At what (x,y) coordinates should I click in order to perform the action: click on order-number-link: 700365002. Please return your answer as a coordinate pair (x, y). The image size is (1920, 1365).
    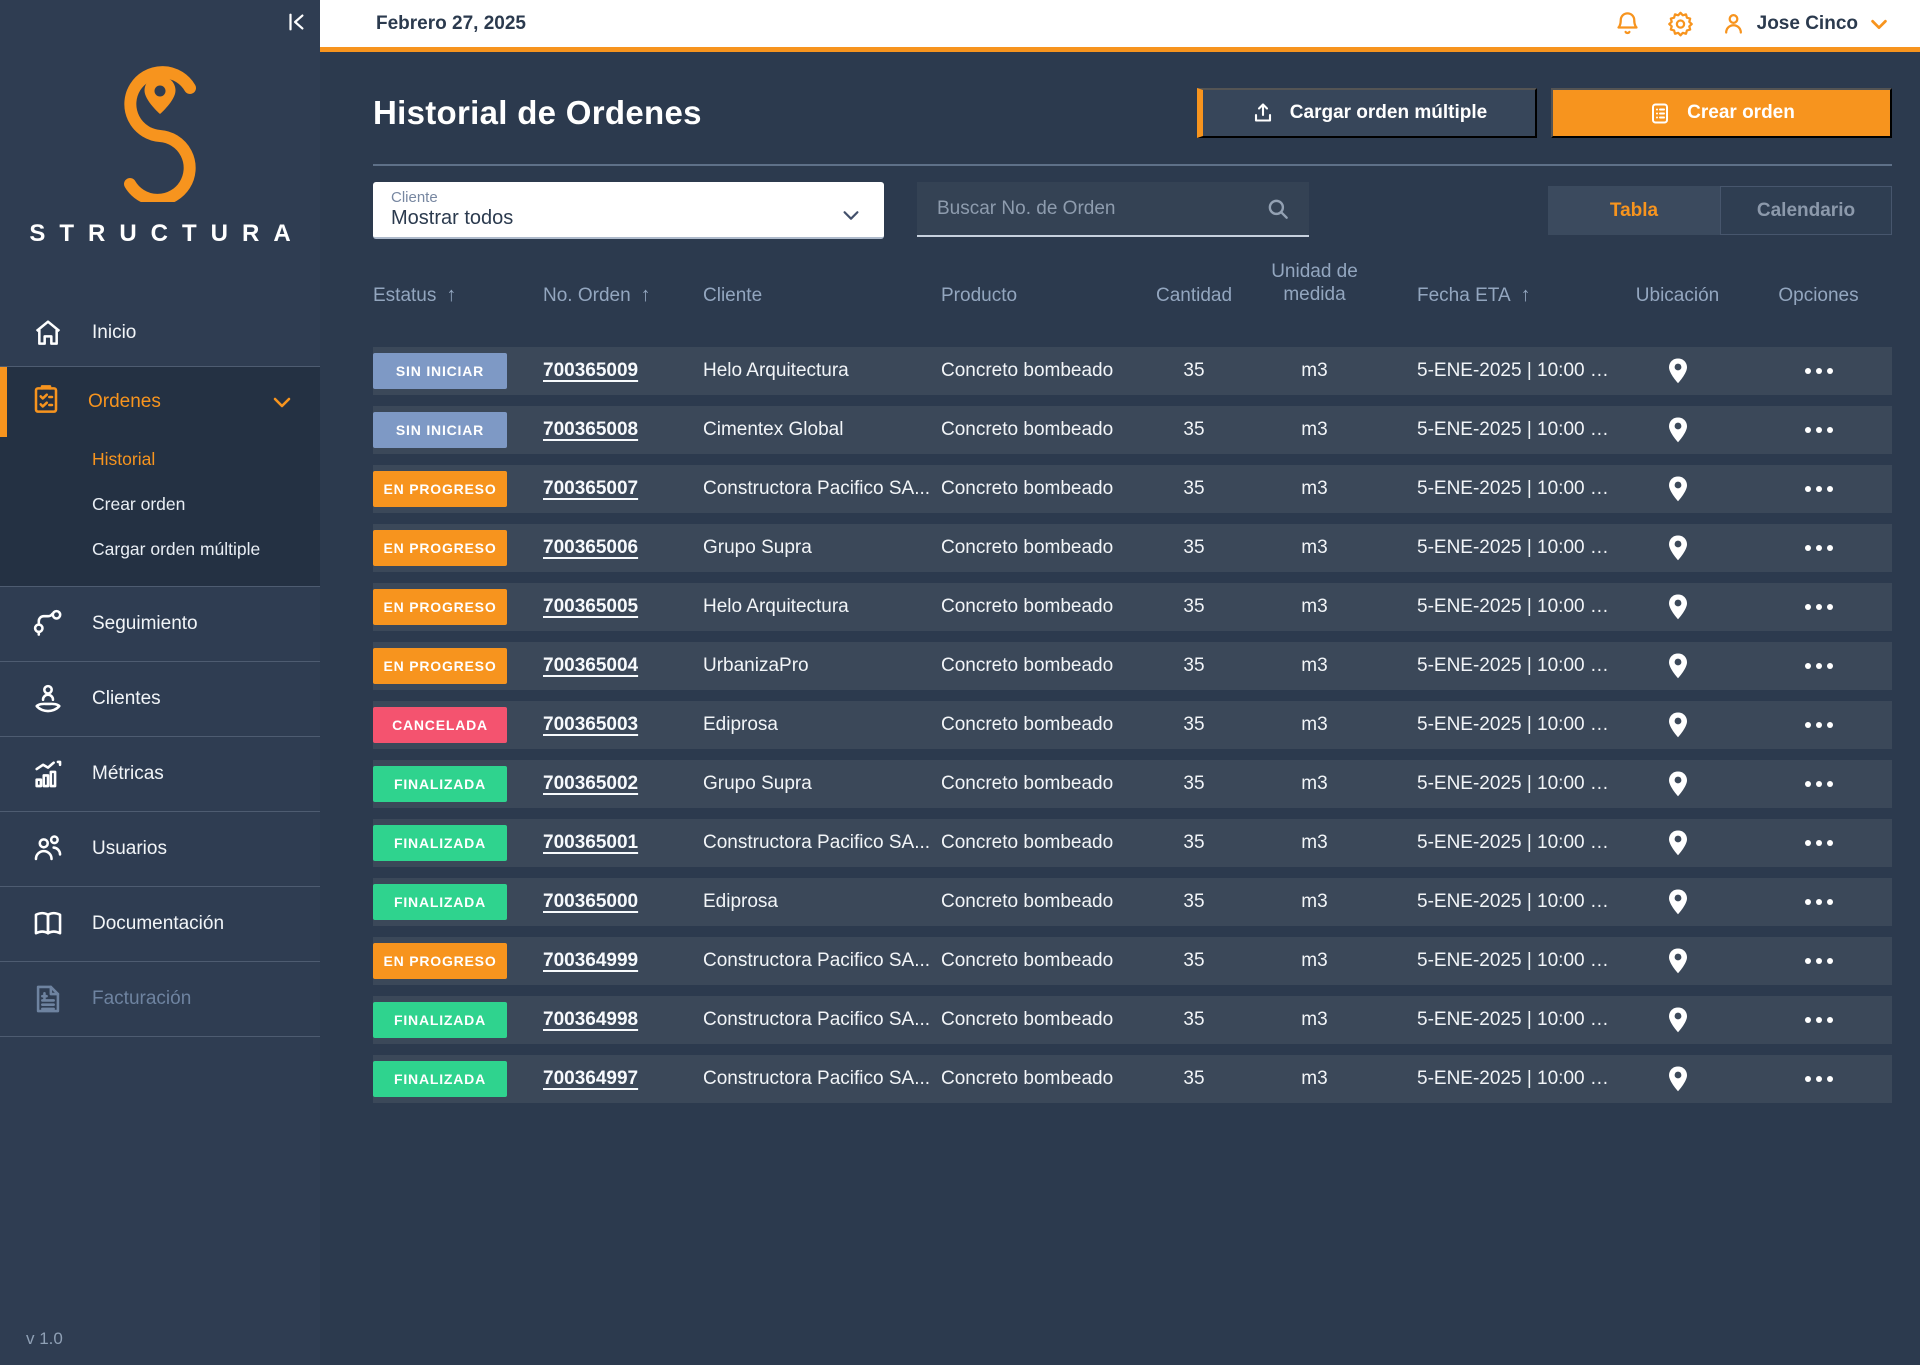
    Looking at the image, I should click on (591, 783).